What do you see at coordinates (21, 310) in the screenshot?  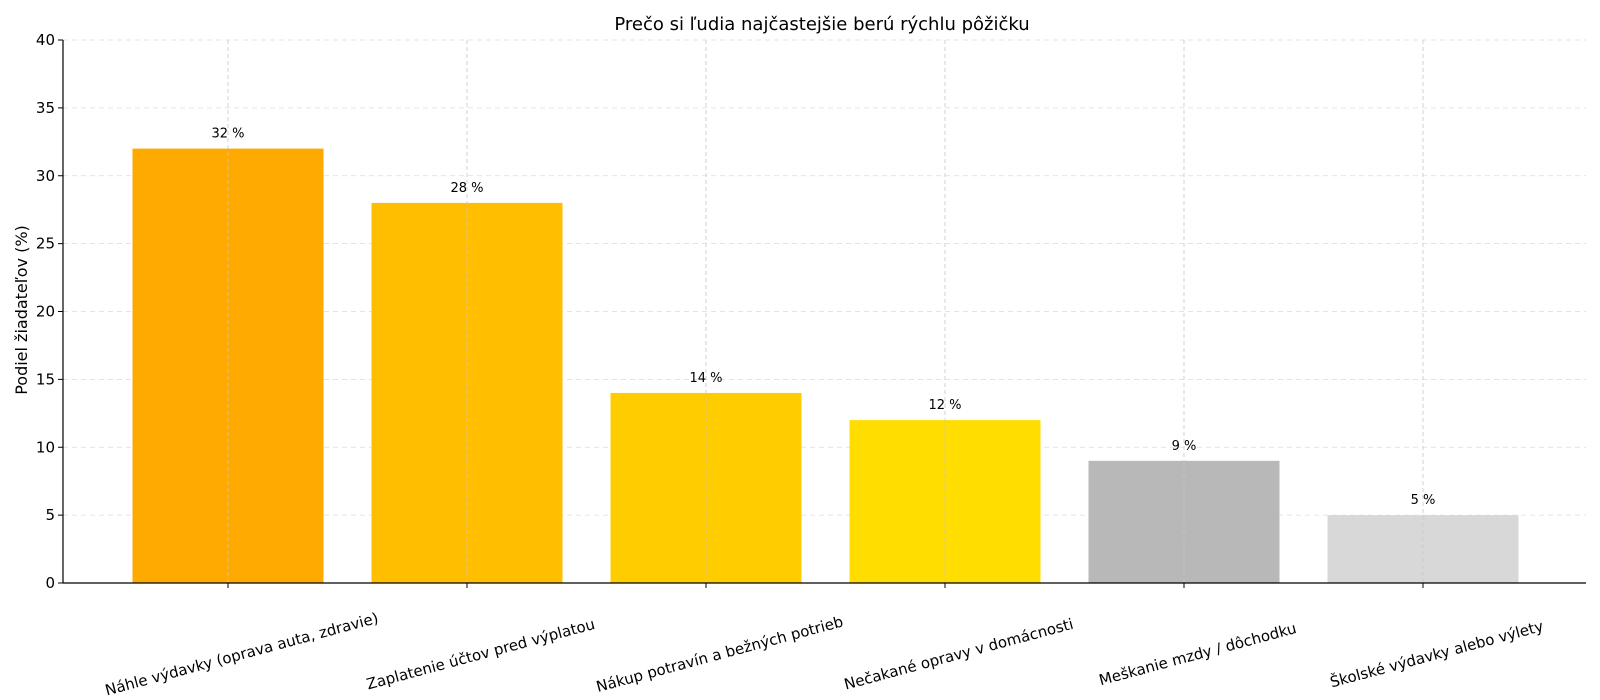 I see `y-axis-label: Podiel žiadateľov (%)` at bounding box center [21, 310].